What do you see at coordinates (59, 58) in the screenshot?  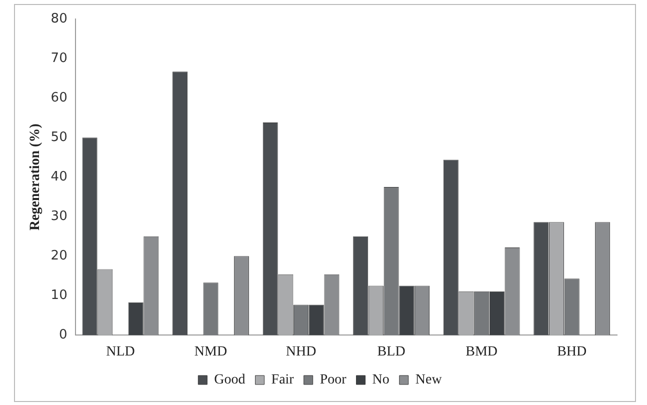 I see `y-tick-label: 70` at bounding box center [59, 58].